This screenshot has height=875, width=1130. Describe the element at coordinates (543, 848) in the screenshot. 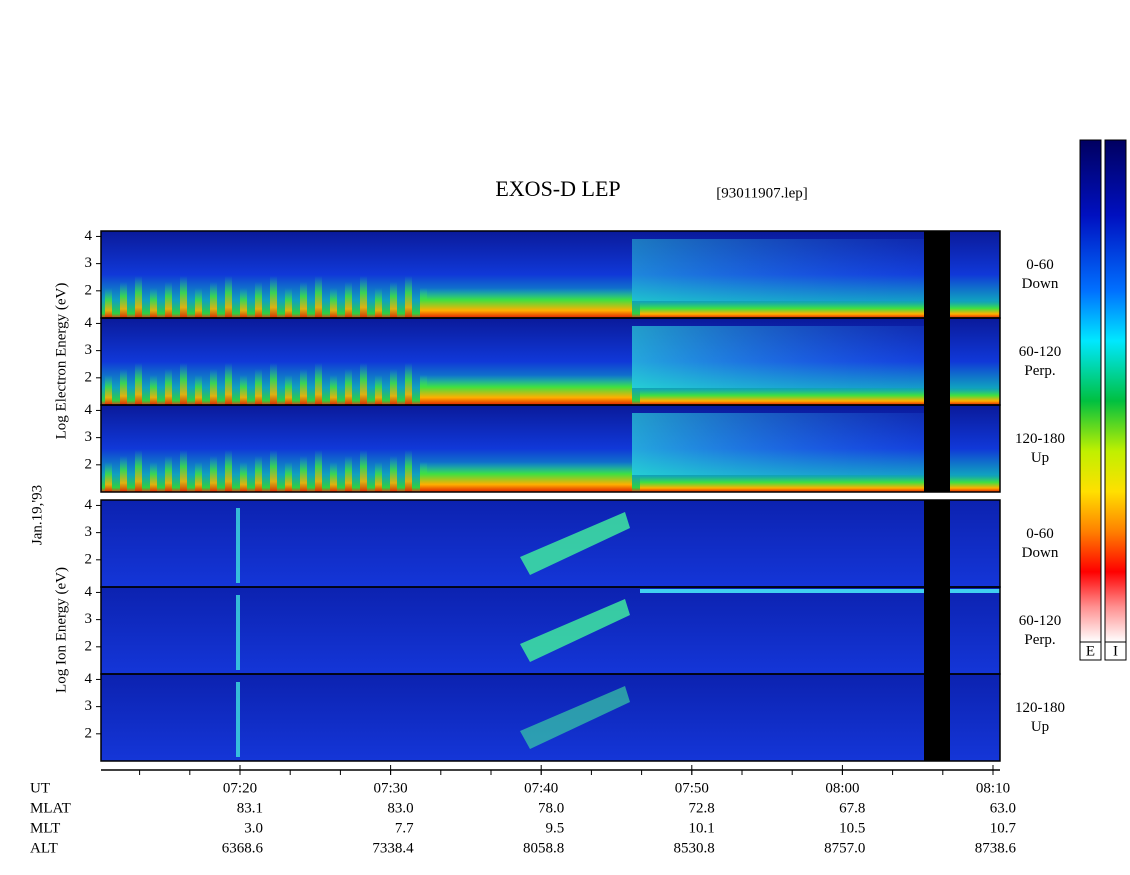

I see `ephemeris-value: 8058.8` at that location.